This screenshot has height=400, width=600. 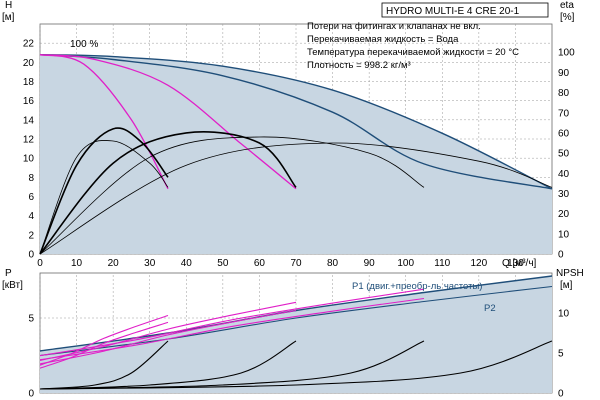 I want to click on head-y-ticks: 0 2 4 6 8 10 12 14 16 18 20 22, so click(x=29, y=150).